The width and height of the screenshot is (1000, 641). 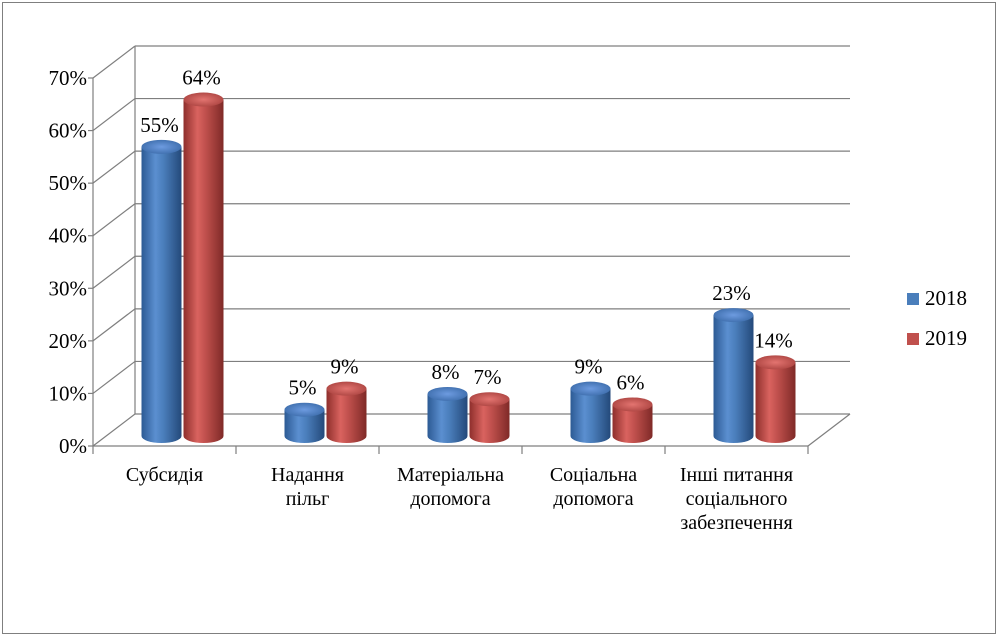 What do you see at coordinates (829, 430) in the screenshot?
I see `x-axis-side` at bounding box center [829, 430].